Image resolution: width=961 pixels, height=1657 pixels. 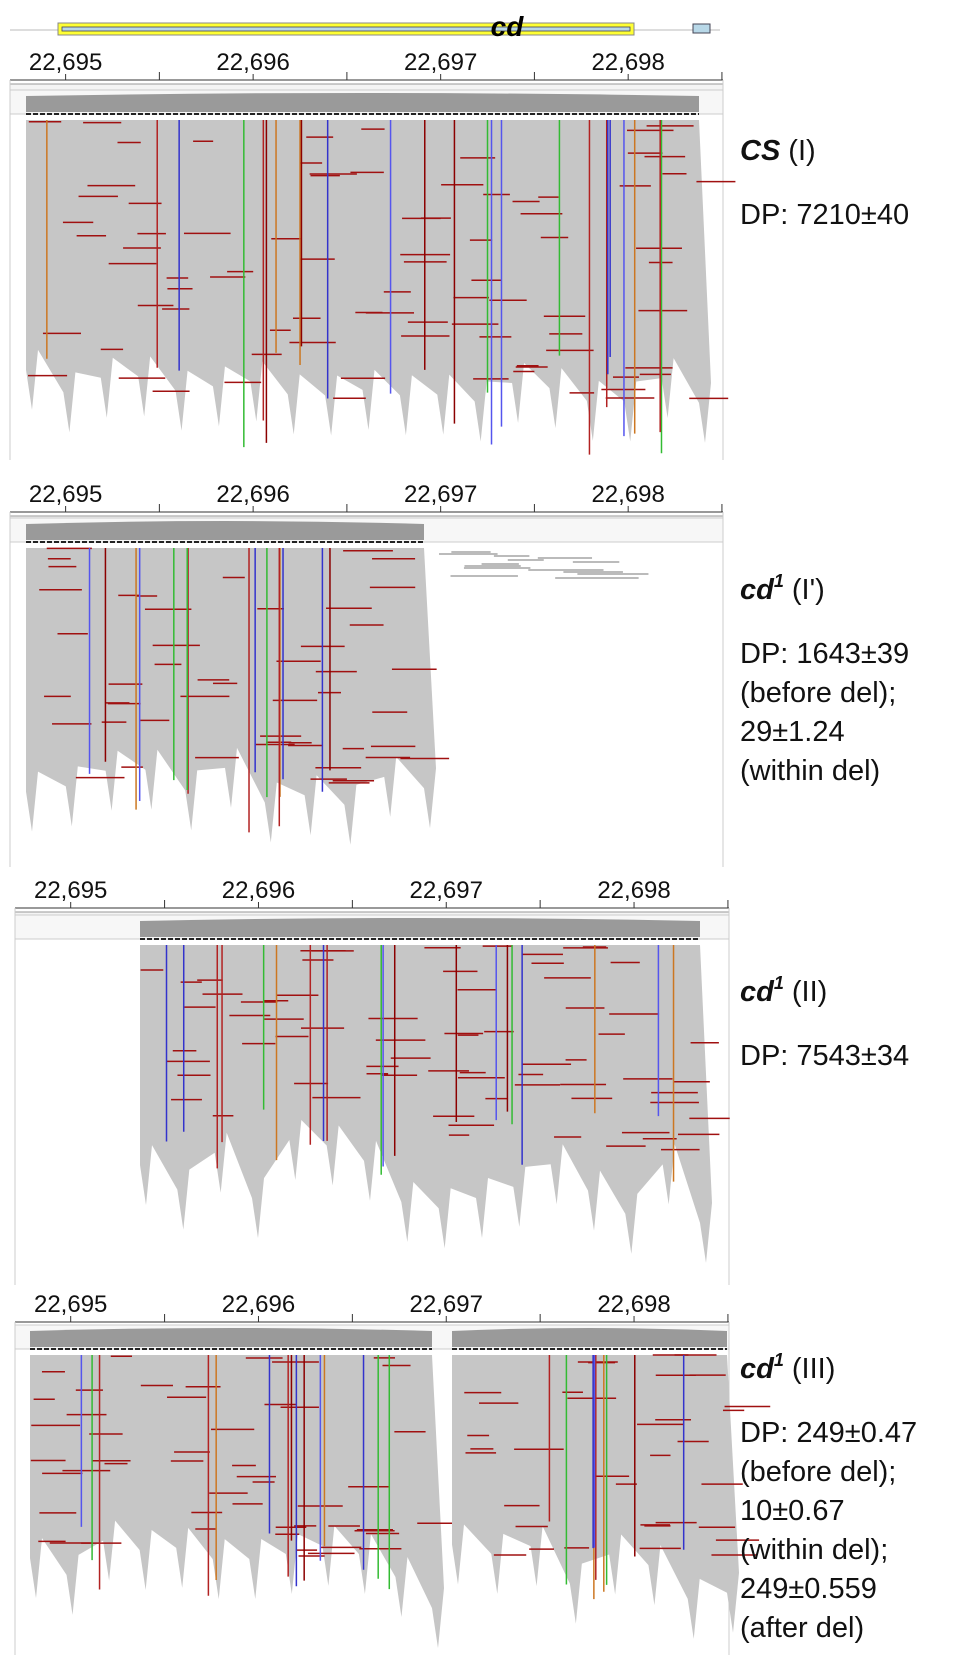 I want to click on depth-line: DP: 249±0.47, so click(x=828, y=1433).